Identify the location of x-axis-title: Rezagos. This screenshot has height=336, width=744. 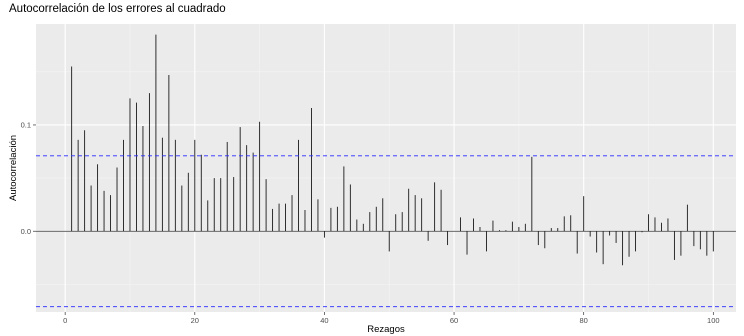
(386, 329).